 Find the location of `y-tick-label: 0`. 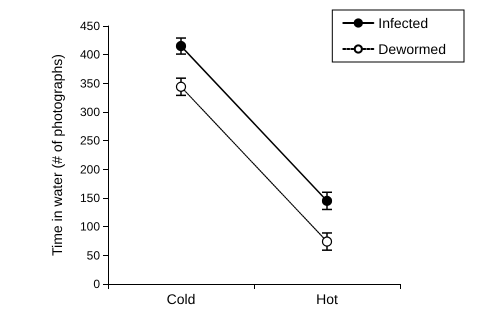

y-tick-label: 0 is located at coordinates (96, 284).